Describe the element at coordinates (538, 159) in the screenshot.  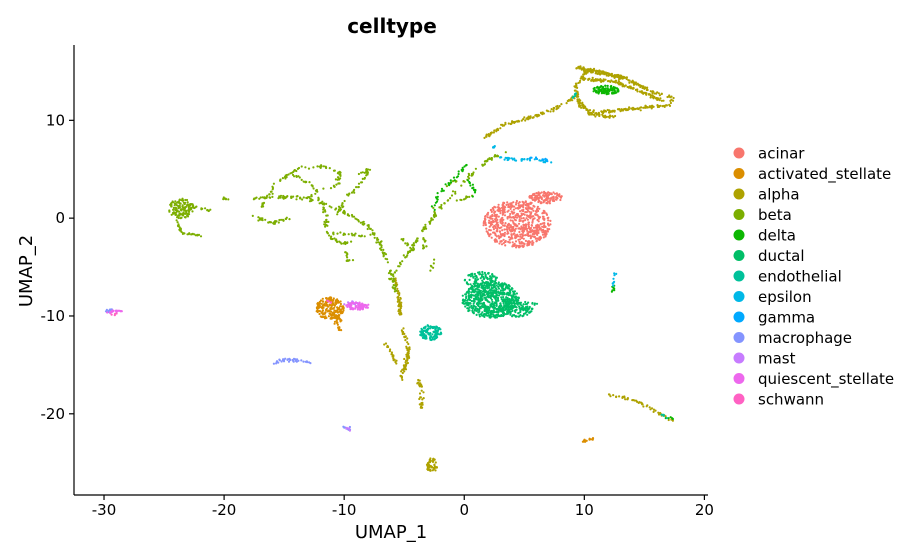
I see `series-gamma` at that location.